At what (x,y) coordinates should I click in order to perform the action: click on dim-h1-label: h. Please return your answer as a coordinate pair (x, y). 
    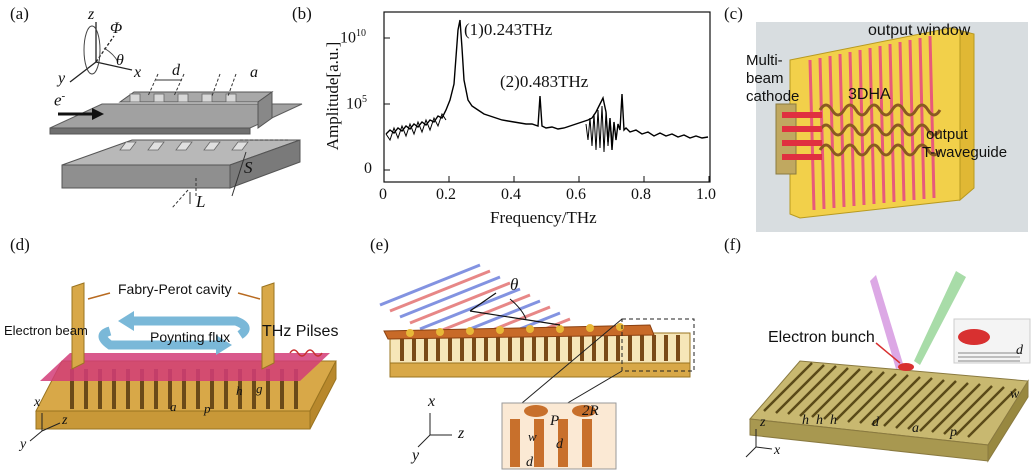
    Looking at the image, I should click on (805, 420).